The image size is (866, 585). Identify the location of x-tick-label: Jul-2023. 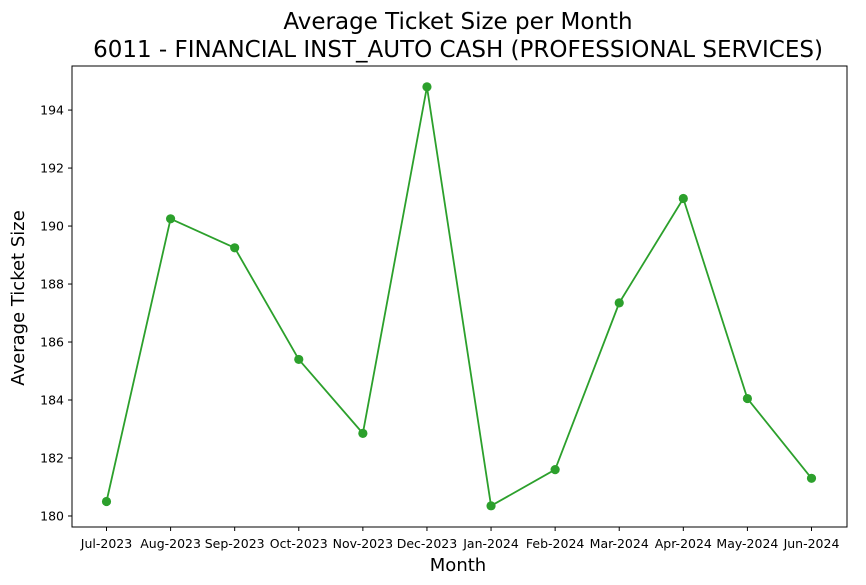
(106, 543).